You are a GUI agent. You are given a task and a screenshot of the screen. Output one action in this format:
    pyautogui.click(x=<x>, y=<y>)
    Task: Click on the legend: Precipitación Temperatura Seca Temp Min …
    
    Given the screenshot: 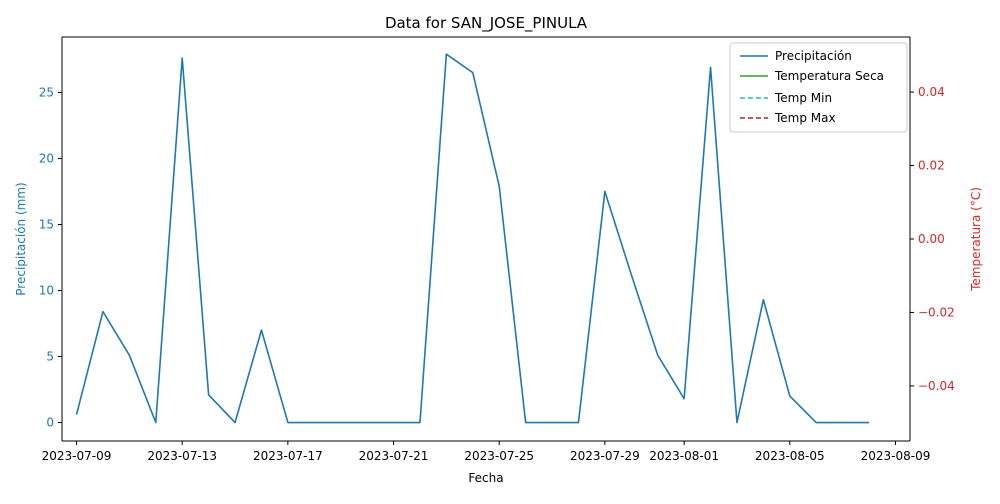 What is the action you would take?
    pyautogui.click(x=818, y=87)
    